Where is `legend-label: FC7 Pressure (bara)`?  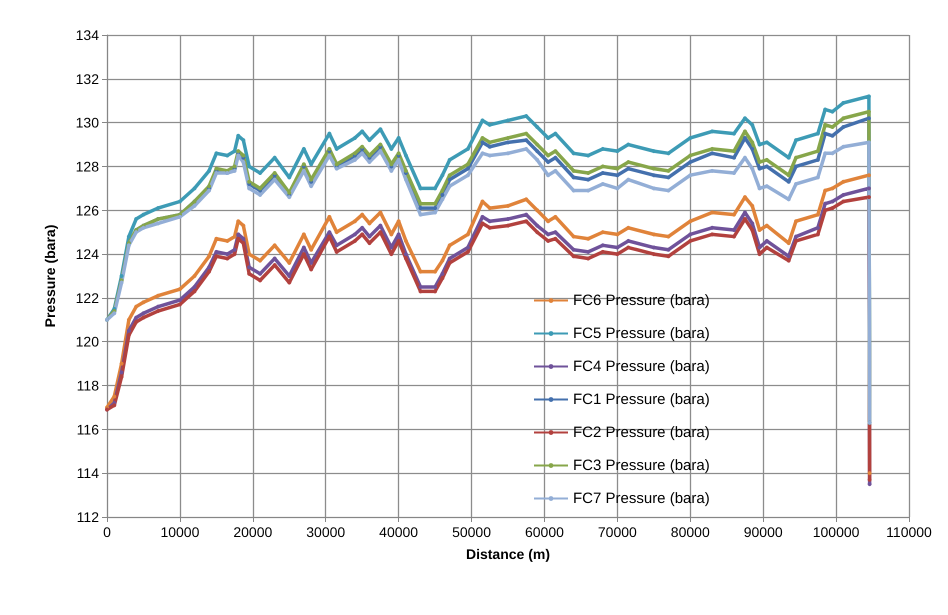
legend-label: FC7 Pressure (bara) is located at coordinates (641, 498).